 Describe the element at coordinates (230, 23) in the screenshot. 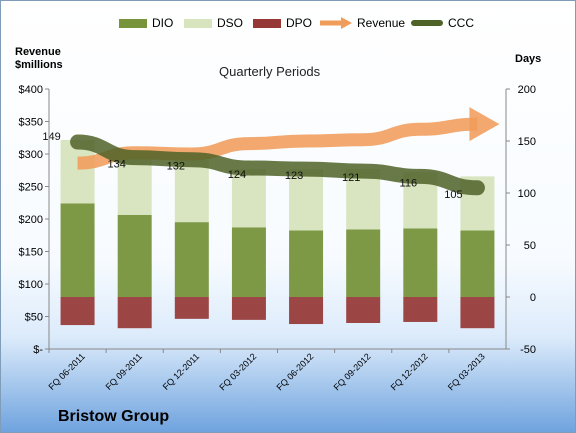

I see `legend-label-dso: DSO` at that location.